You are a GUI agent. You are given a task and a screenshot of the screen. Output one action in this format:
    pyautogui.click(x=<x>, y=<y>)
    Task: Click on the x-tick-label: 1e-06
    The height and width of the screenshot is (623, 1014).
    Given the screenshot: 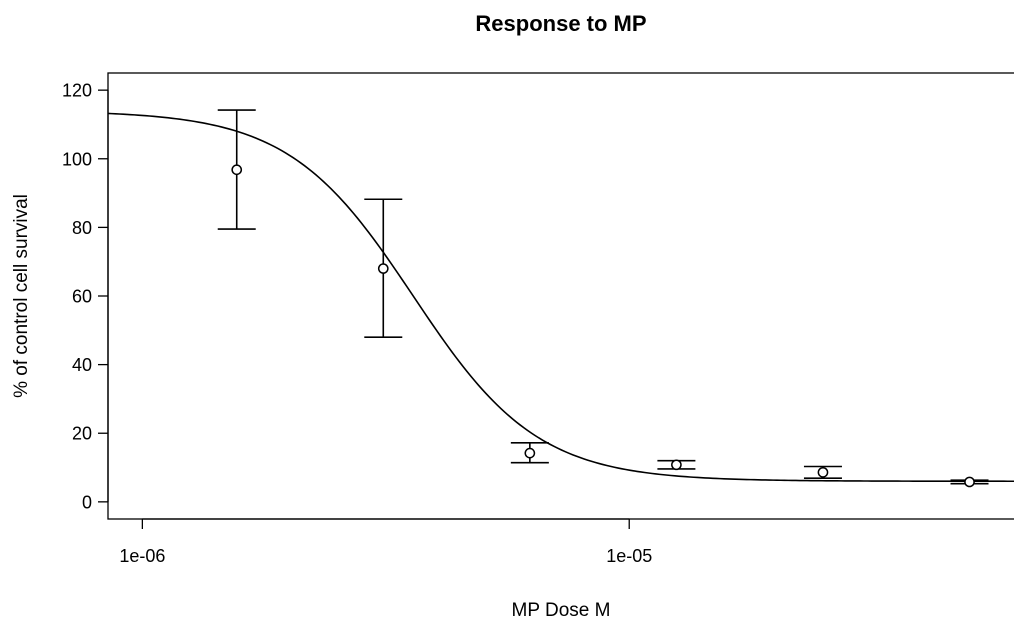 What is the action you would take?
    pyautogui.click(x=142, y=556)
    